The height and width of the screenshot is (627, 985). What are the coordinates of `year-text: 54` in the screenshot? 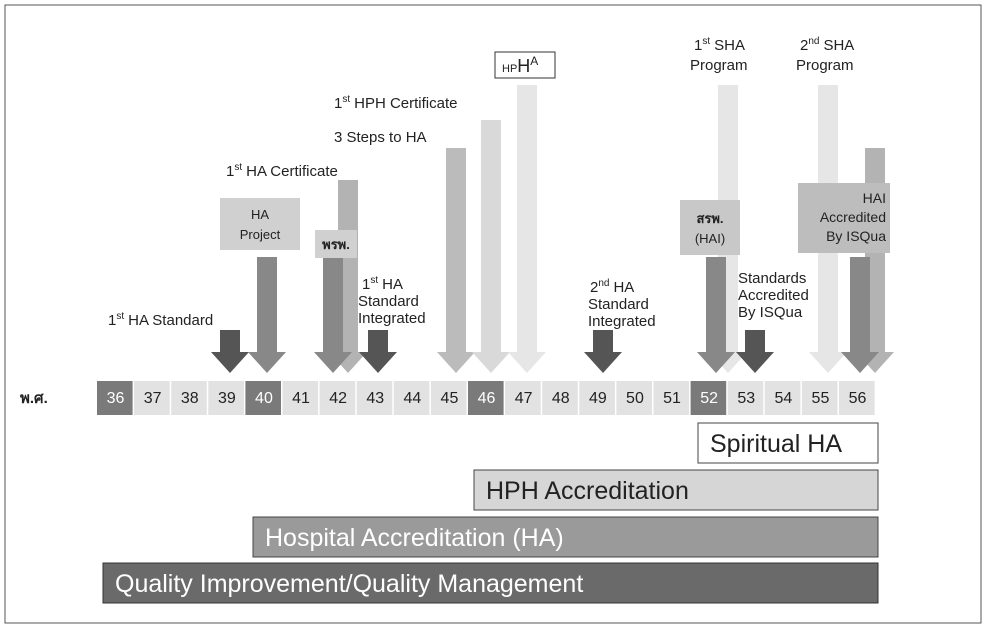 It's located at (783, 398).